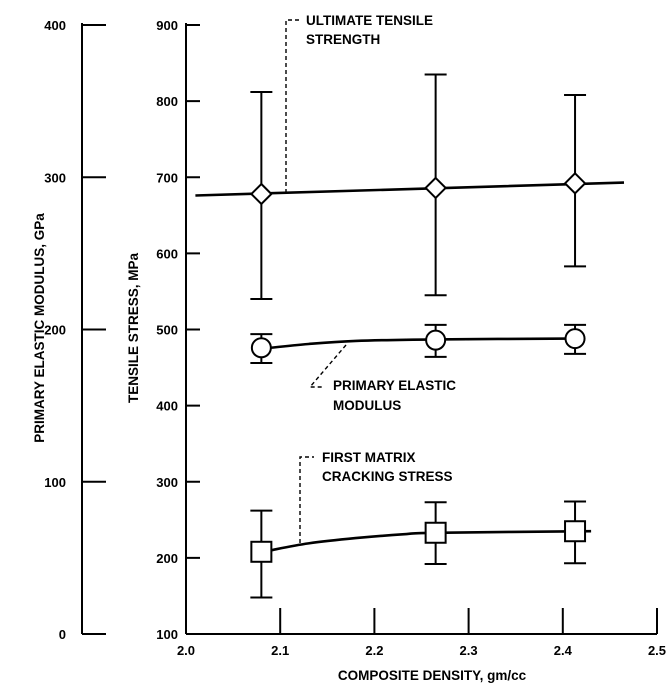 This screenshot has height=688, width=668. Describe the element at coordinates (421, 633) in the screenshot. I see `x-axis: 2.0 2.1 2.2 2.3 2.4 2.5` at that location.